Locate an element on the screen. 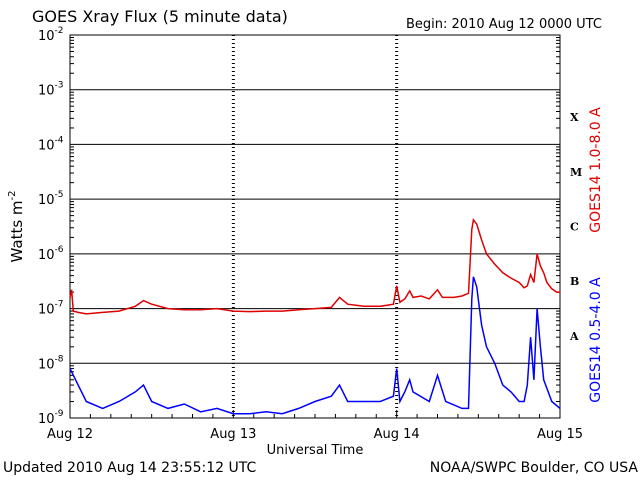 The height and width of the screenshot is (480, 640). flare-class-label: C is located at coordinates (574, 227).